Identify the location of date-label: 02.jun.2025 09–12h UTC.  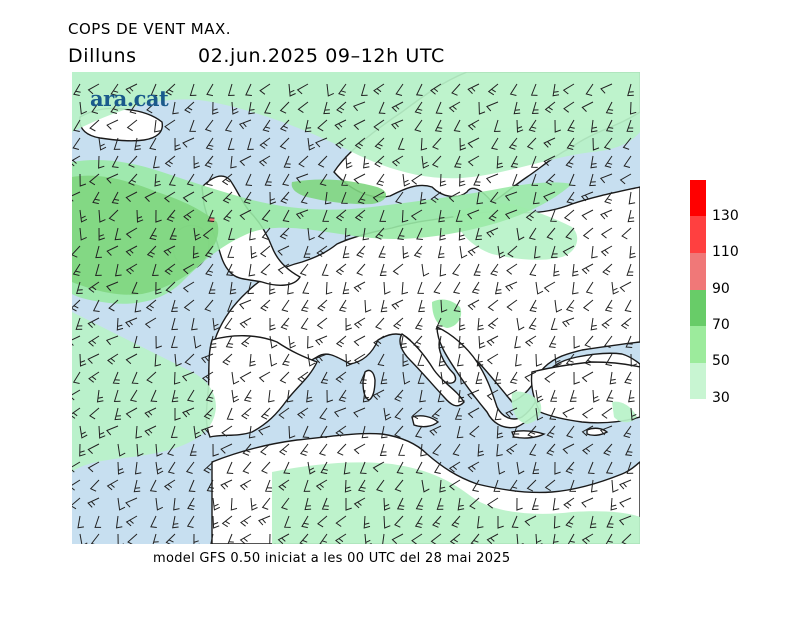
(321, 56).